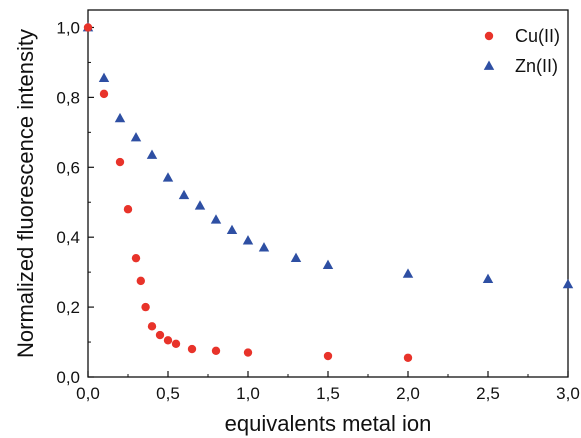 The height and width of the screenshot is (438, 581). Describe the element at coordinates (25, 193) in the screenshot. I see `y-axis-title: Normalized fluorescence intensity` at that location.